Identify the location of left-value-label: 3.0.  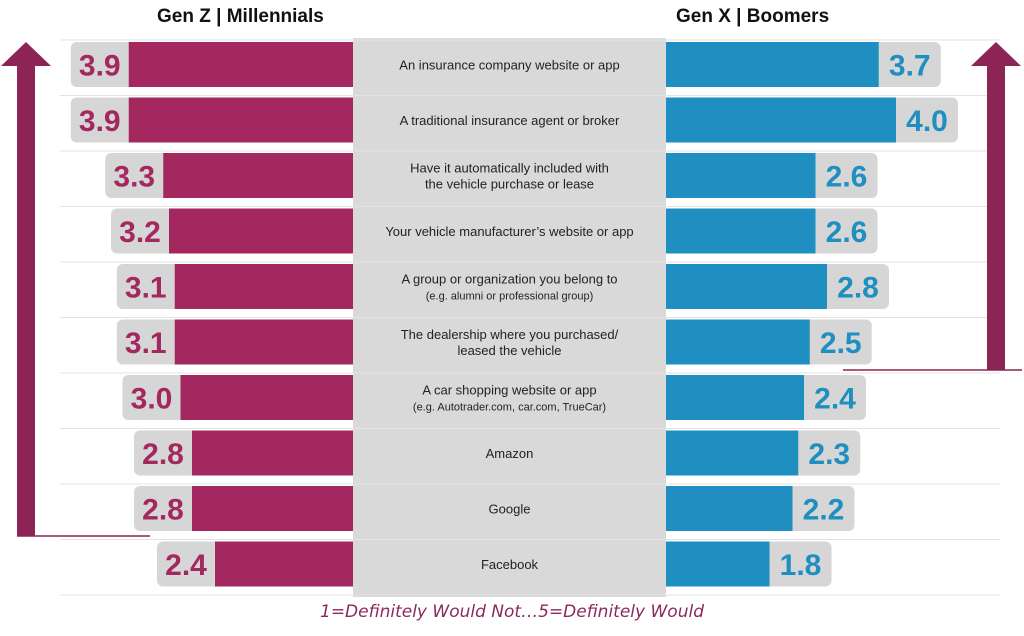
(152, 399).